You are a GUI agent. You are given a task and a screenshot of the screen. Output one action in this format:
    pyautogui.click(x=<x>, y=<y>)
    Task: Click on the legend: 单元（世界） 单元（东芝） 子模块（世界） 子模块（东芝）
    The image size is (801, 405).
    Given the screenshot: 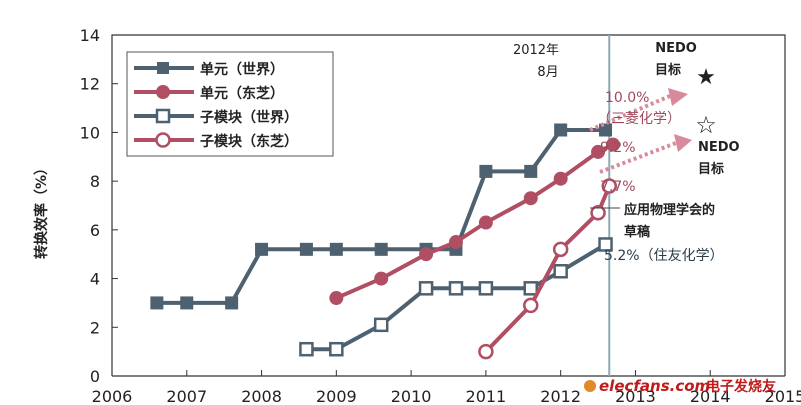 What is the action you would take?
    pyautogui.click(x=230, y=104)
    